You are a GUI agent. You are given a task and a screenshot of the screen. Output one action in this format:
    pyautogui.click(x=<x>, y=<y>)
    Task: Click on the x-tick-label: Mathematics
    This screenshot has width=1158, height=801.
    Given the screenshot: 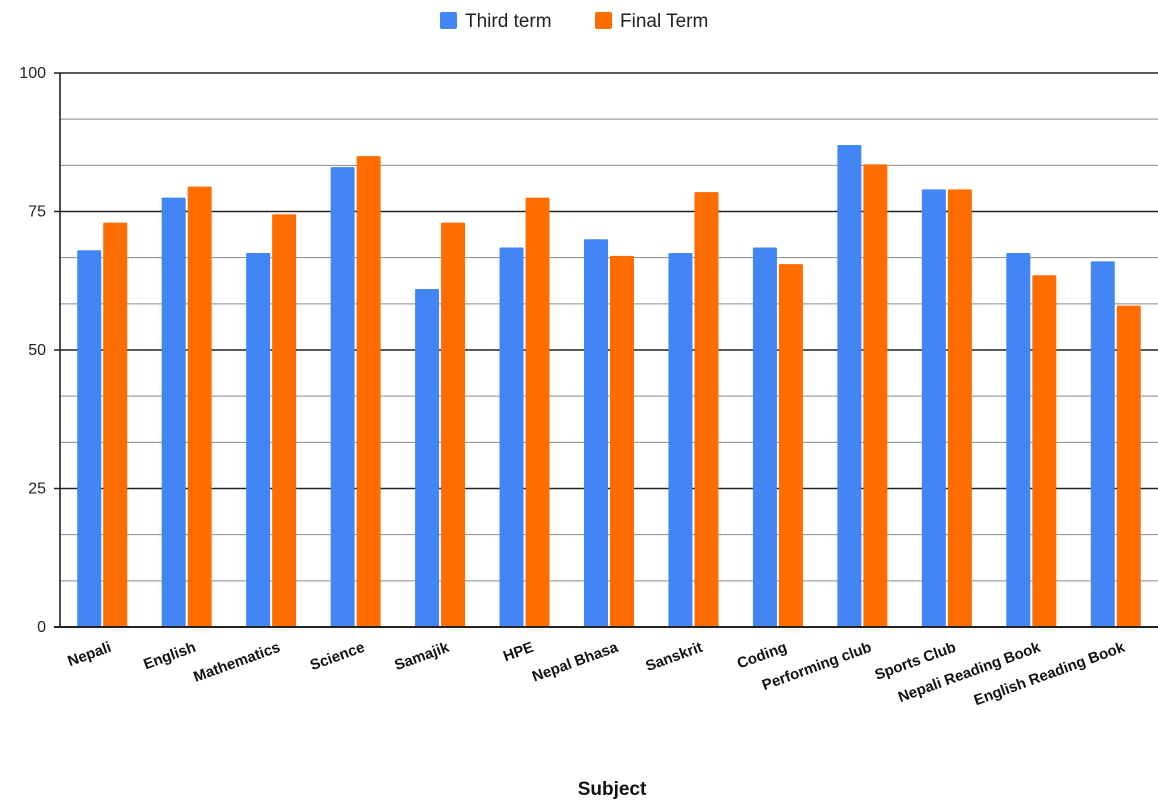 What is the action you would take?
    pyautogui.click(x=236, y=662)
    